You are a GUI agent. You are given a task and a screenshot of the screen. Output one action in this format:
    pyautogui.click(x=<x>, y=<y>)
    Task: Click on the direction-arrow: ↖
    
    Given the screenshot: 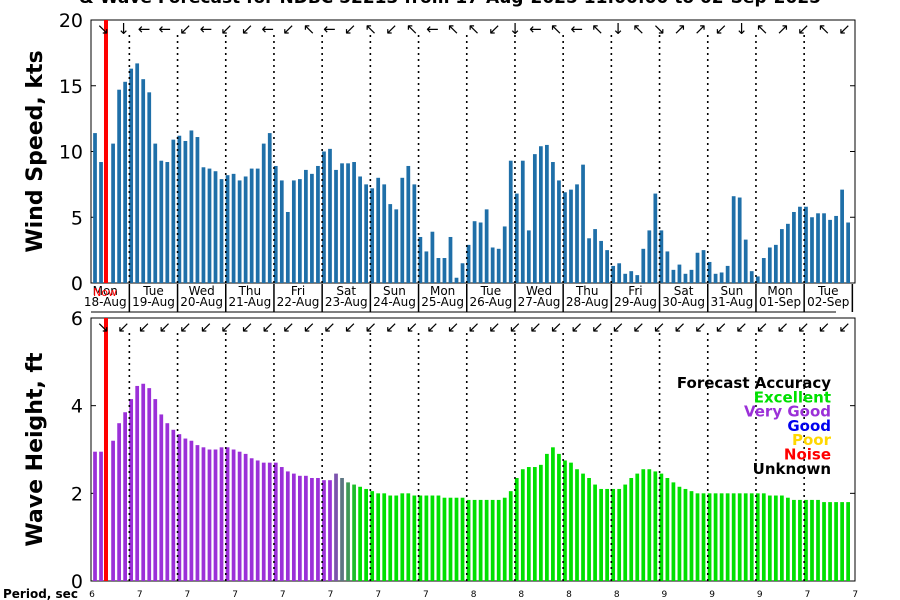 What is the action you would take?
    pyautogui.click(x=824, y=29)
    